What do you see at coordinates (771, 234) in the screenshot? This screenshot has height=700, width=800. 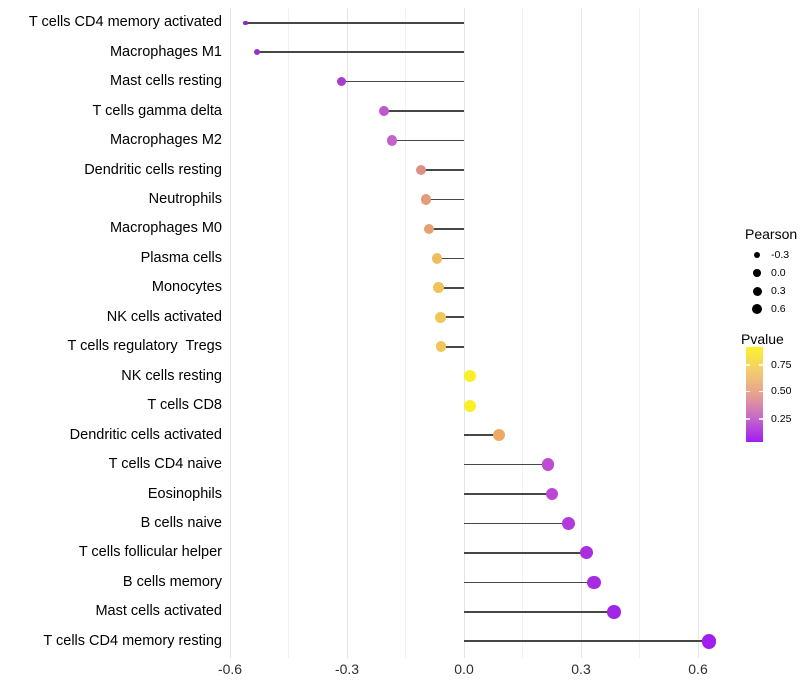 I see `size-legend-title: Pearson` at bounding box center [771, 234].